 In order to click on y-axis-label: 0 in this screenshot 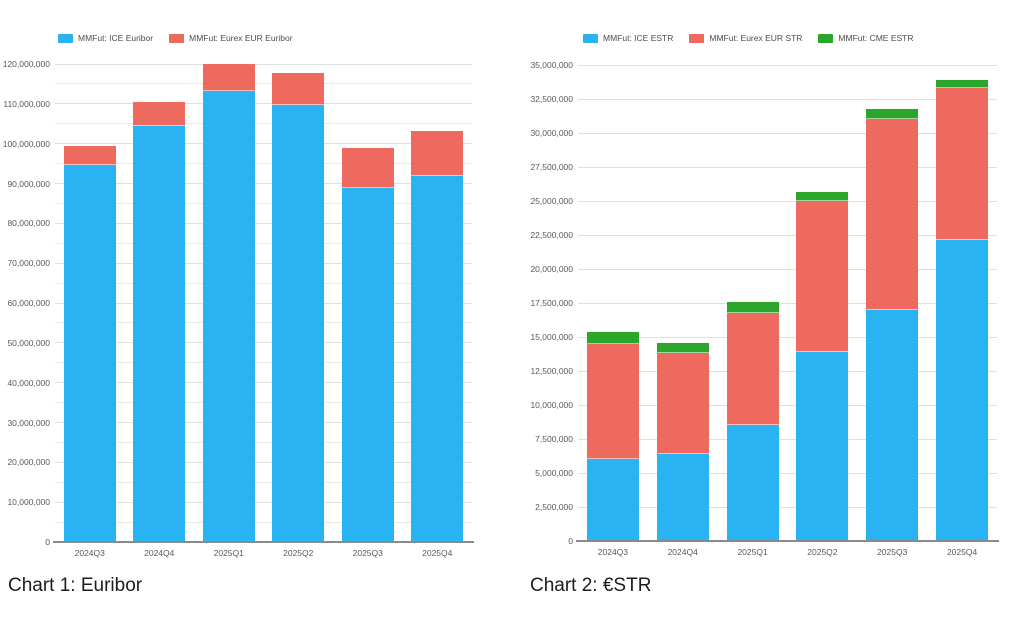, I will do `click(570, 541)`.